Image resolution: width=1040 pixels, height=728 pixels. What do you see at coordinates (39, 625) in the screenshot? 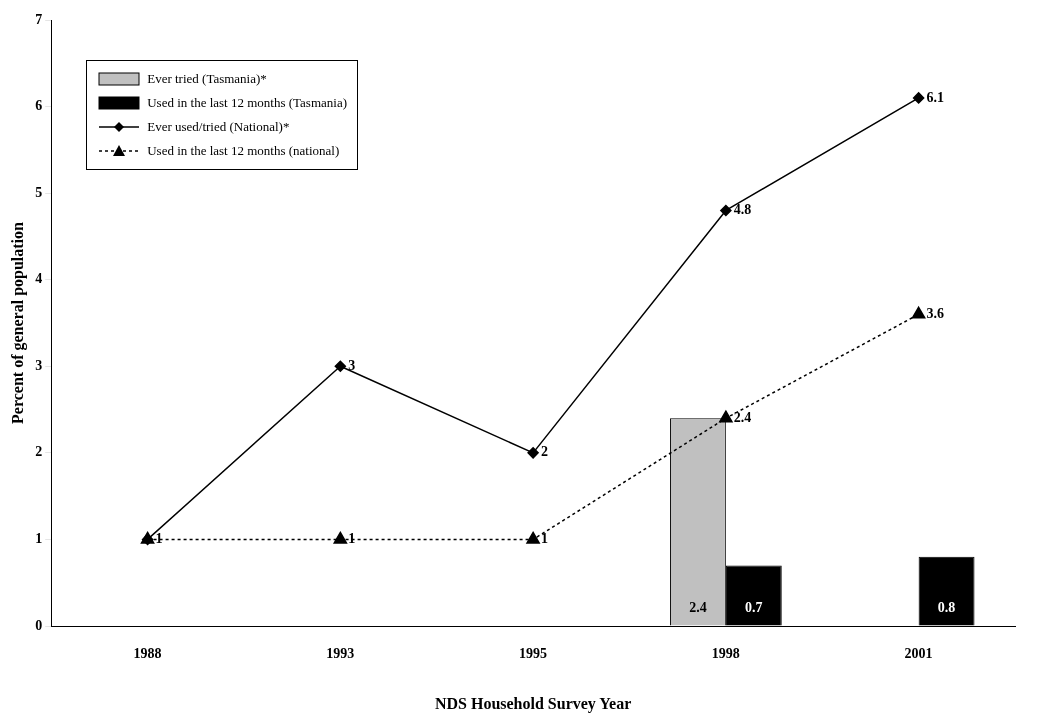
I see `y-tick-label: 0` at bounding box center [39, 625].